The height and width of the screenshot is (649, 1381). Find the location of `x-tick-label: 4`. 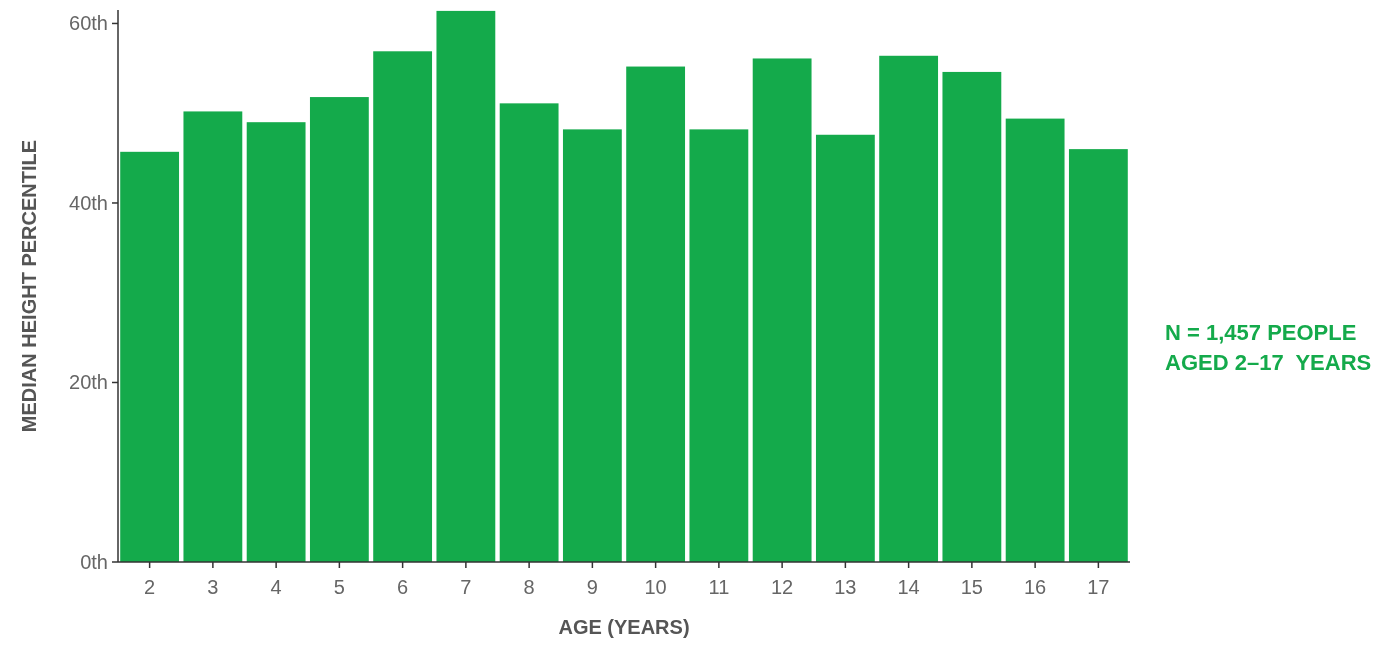

x-tick-label: 4 is located at coordinates (276, 587).